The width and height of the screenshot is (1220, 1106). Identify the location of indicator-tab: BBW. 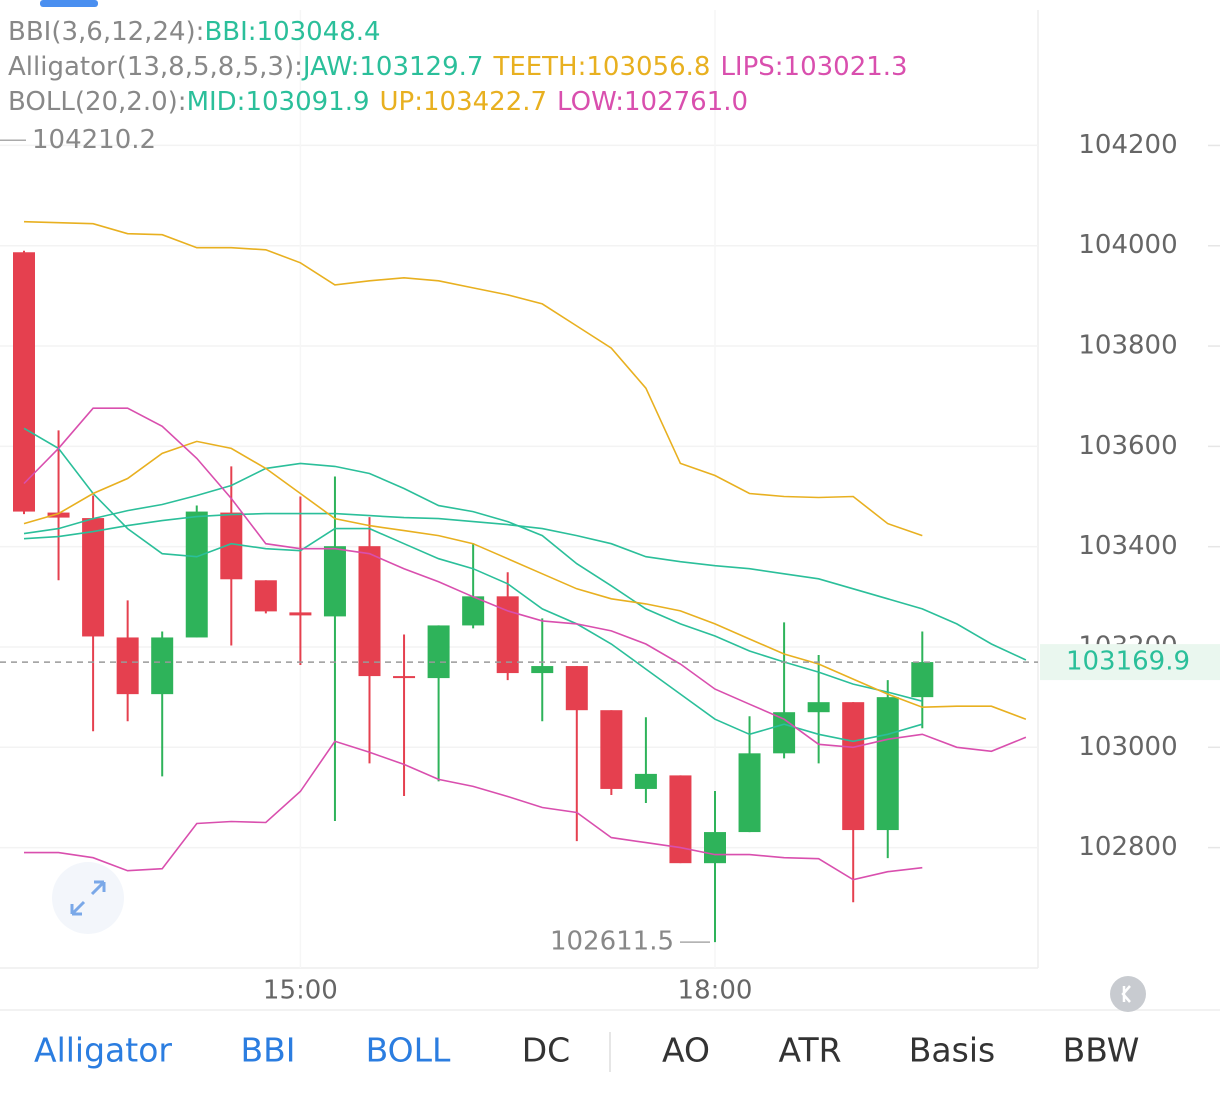
(1101, 1050).